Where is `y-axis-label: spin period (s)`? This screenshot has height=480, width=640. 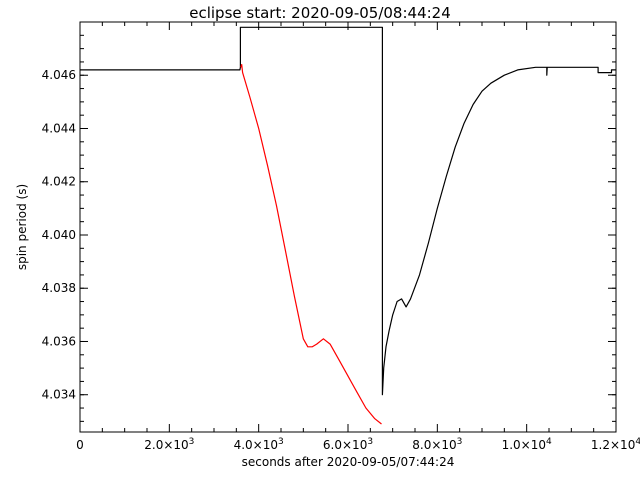 y-axis-label: spin period (s) is located at coordinates (22, 227).